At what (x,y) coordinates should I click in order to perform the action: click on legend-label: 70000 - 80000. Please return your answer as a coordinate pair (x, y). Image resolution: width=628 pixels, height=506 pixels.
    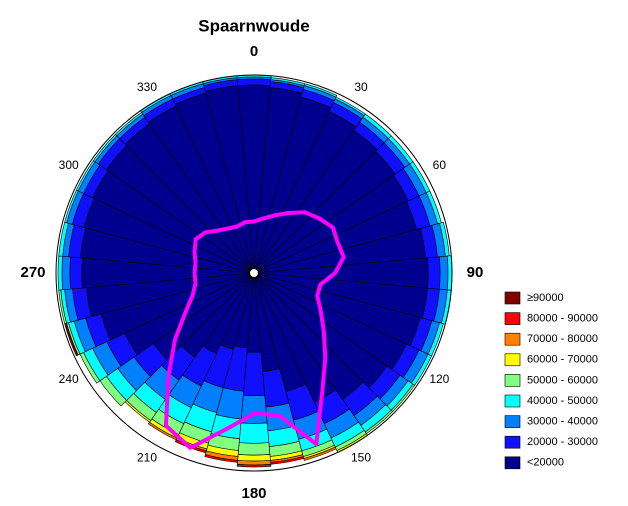
    Looking at the image, I should click on (562, 339).